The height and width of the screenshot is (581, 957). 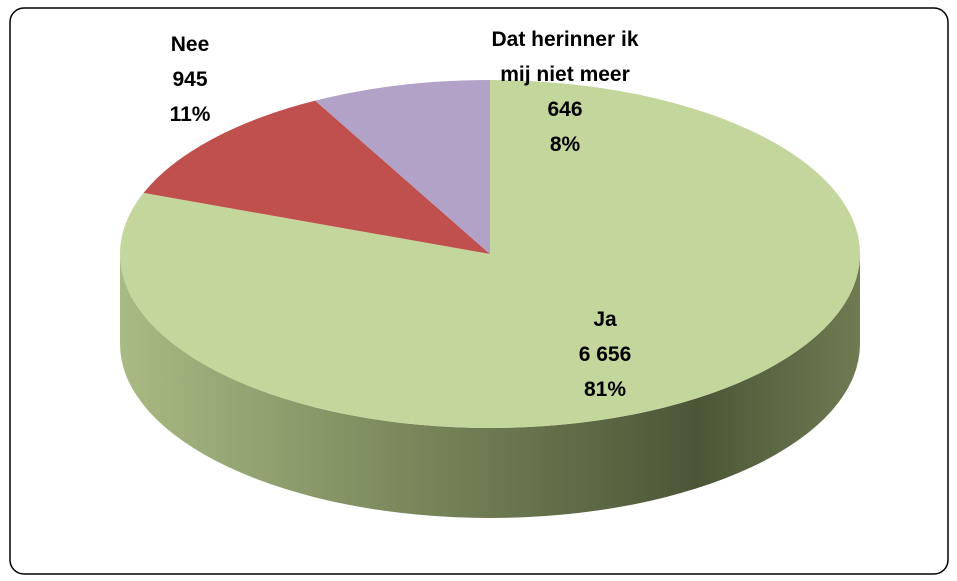 What do you see at coordinates (605, 319) in the screenshot?
I see `category-label: Ja` at bounding box center [605, 319].